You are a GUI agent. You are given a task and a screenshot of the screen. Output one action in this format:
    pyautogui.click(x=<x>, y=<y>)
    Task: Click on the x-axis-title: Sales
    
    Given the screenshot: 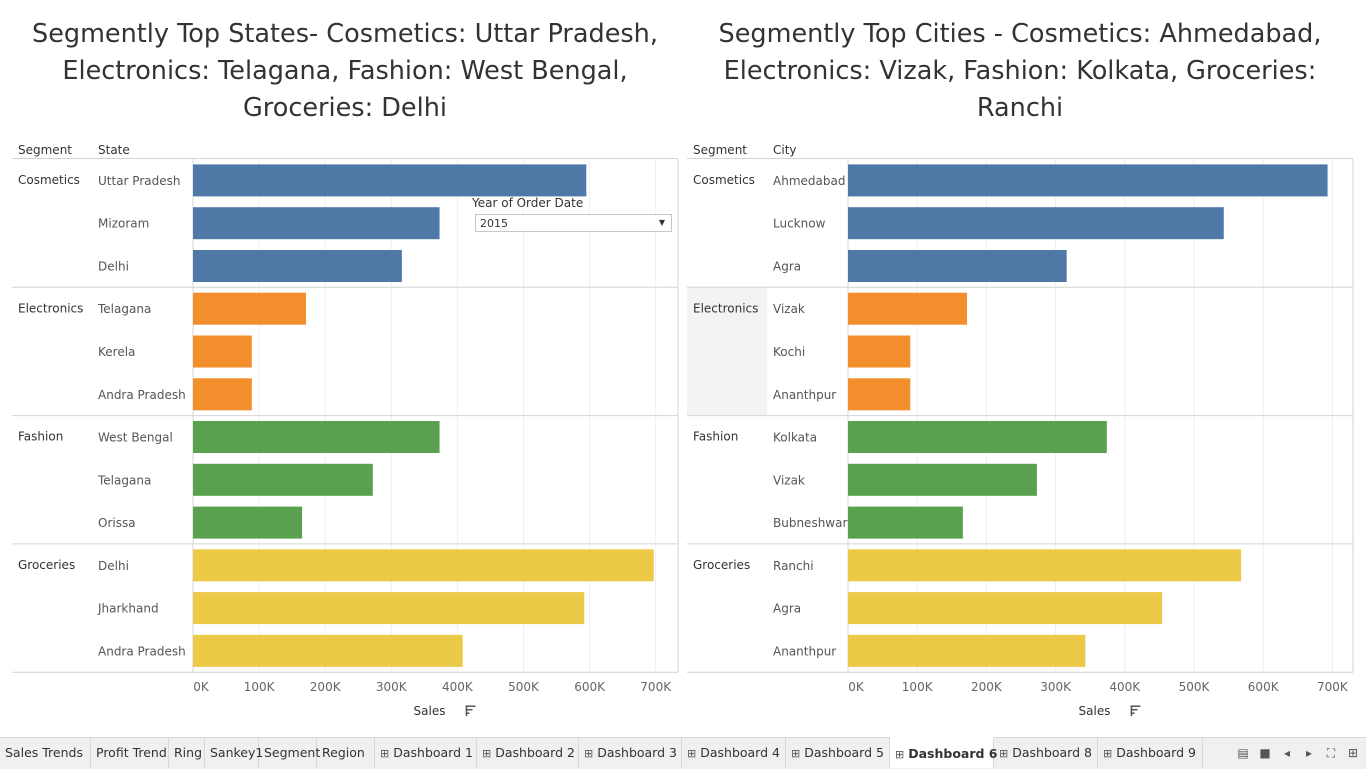 What is the action you would take?
    pyautogui.click(x=430, y=711)
    